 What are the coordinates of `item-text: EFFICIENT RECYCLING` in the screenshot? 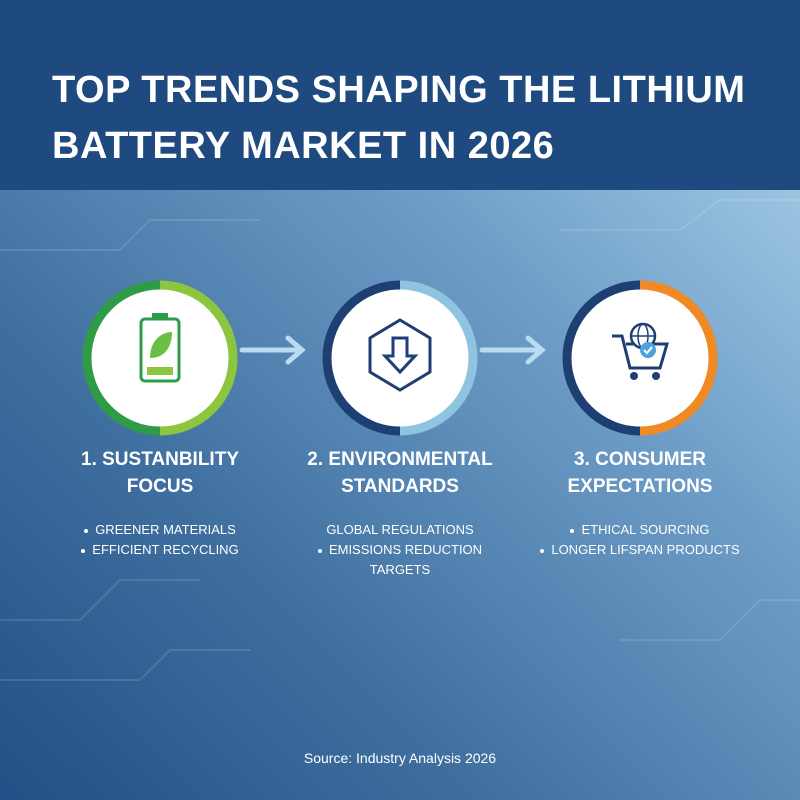 It's located at (165, 549).